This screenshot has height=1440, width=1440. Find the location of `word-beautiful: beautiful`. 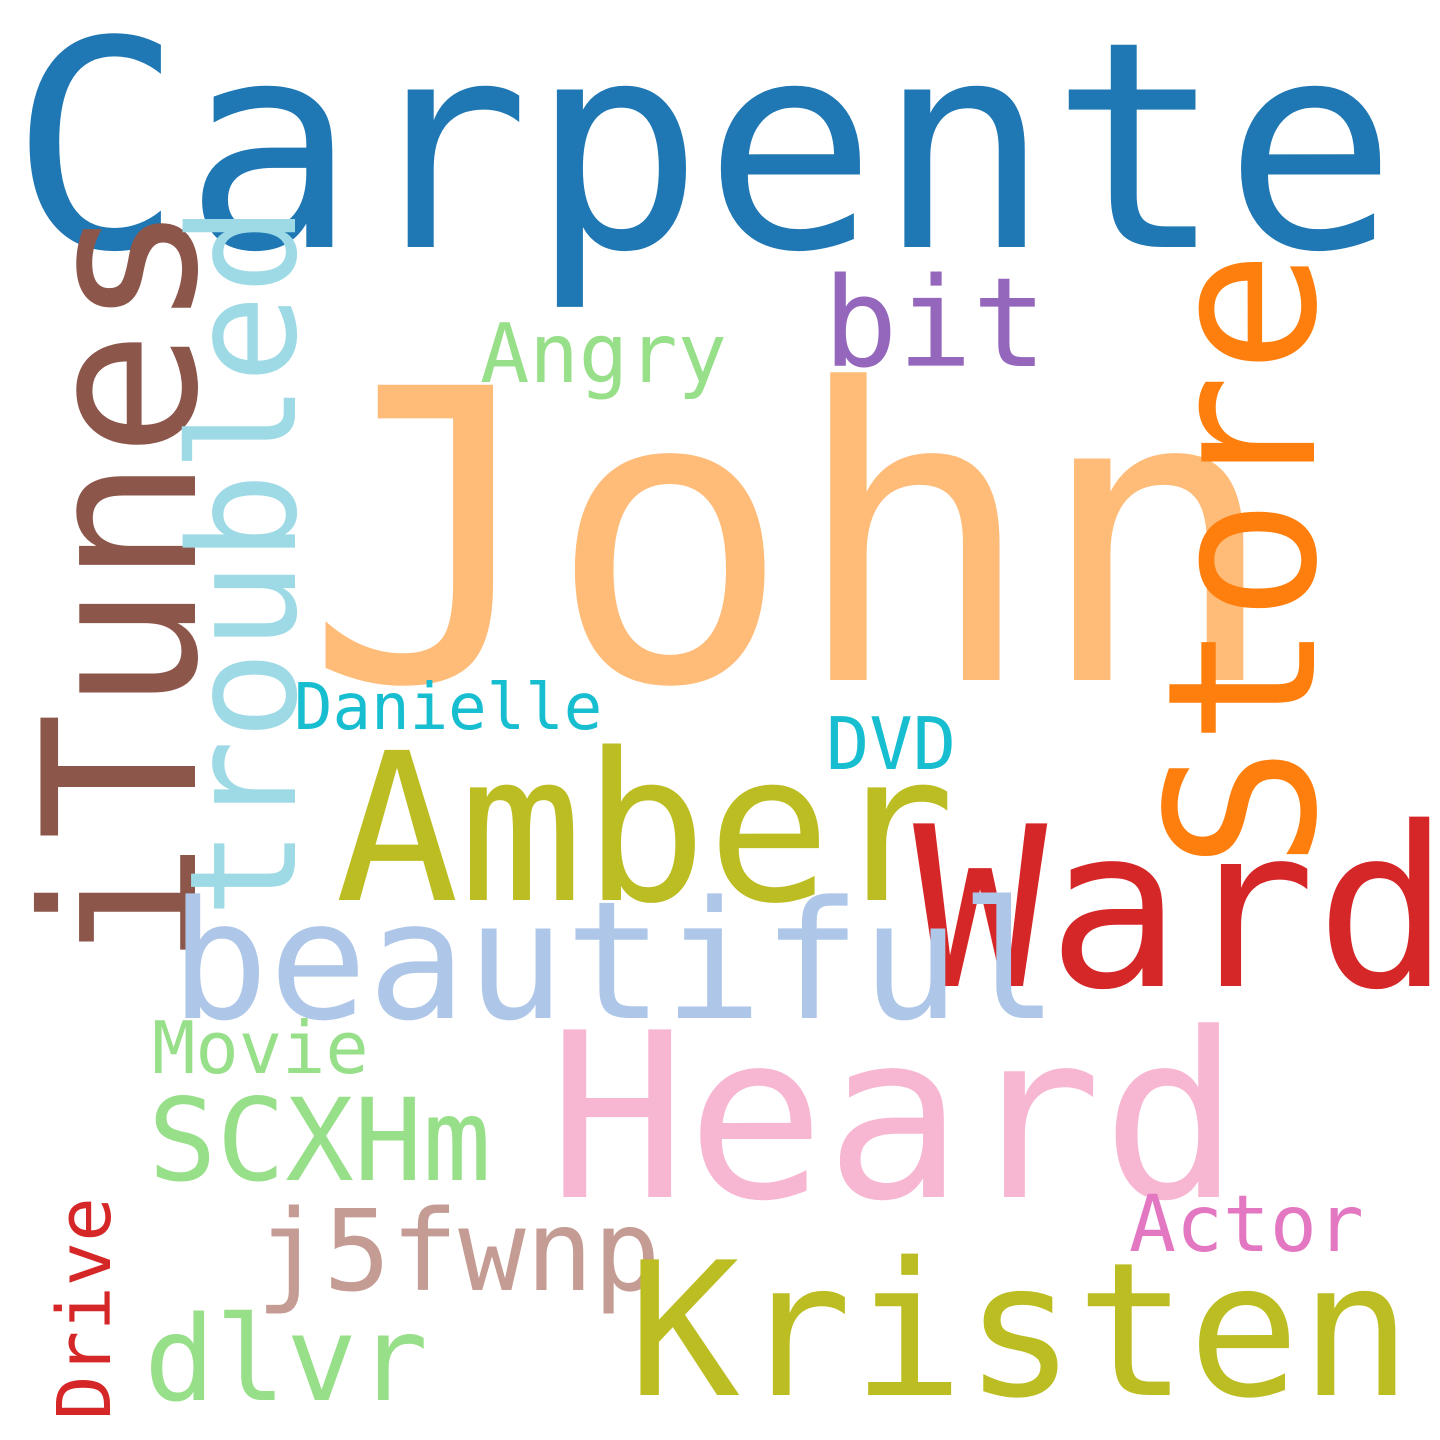

word-beautiful: beautiful is located at coordinates (614, 961).